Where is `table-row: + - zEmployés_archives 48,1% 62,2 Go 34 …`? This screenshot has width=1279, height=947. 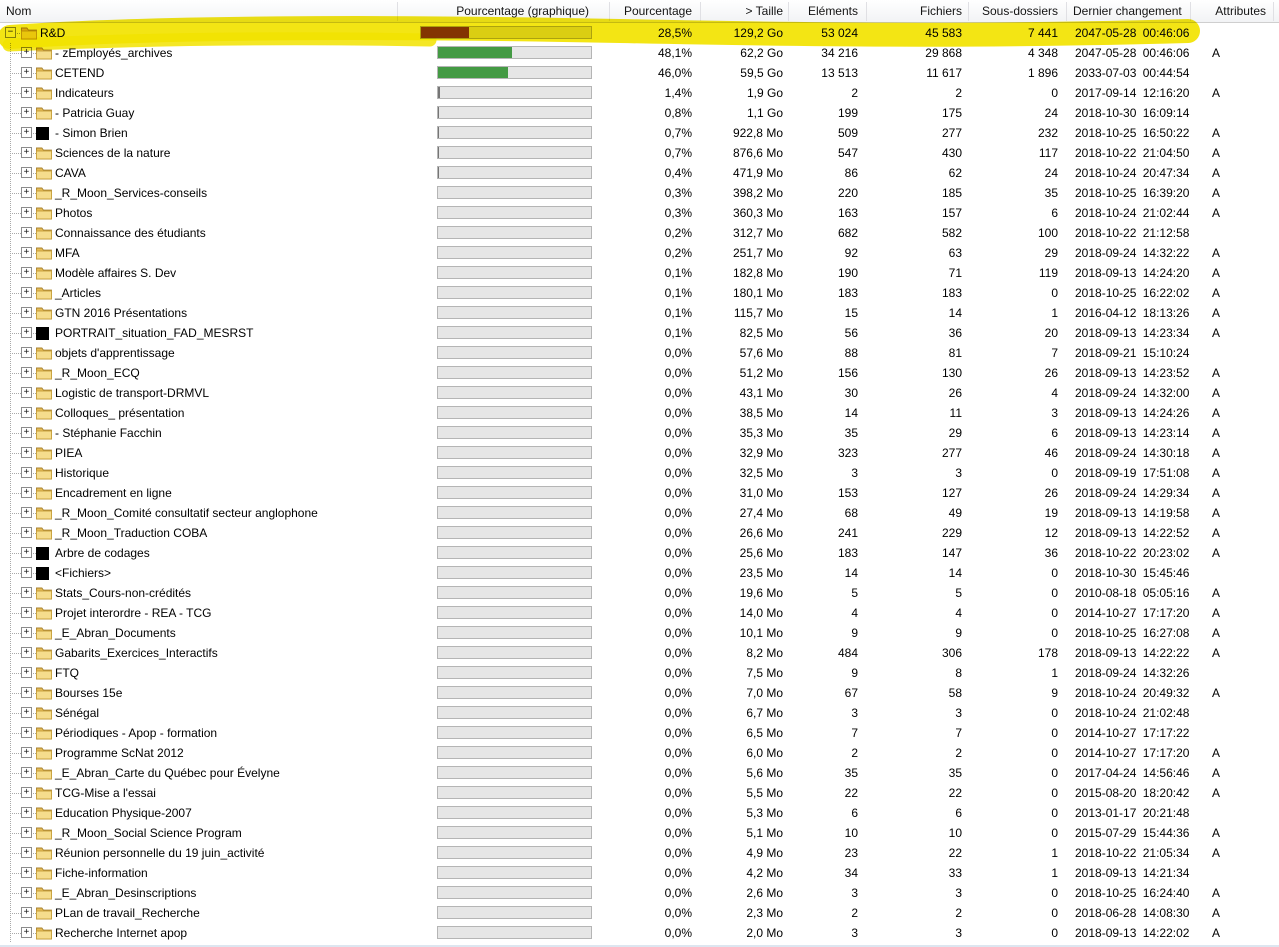 table-row: + - zEmployés_archives 48,1% 62,2 Go 34 … is located at coordinates (639, 53).